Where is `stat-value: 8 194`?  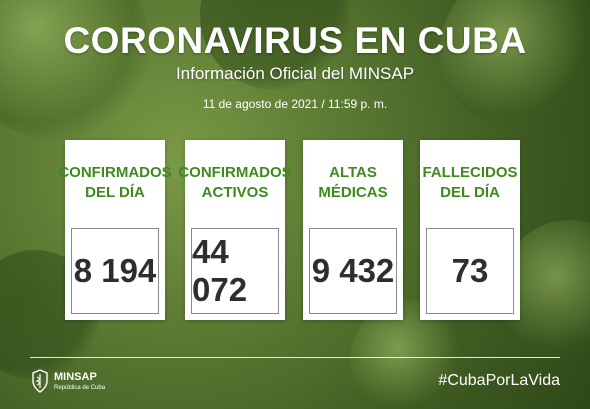 stat-value: 8 194 is located at coordinates (115, 271).